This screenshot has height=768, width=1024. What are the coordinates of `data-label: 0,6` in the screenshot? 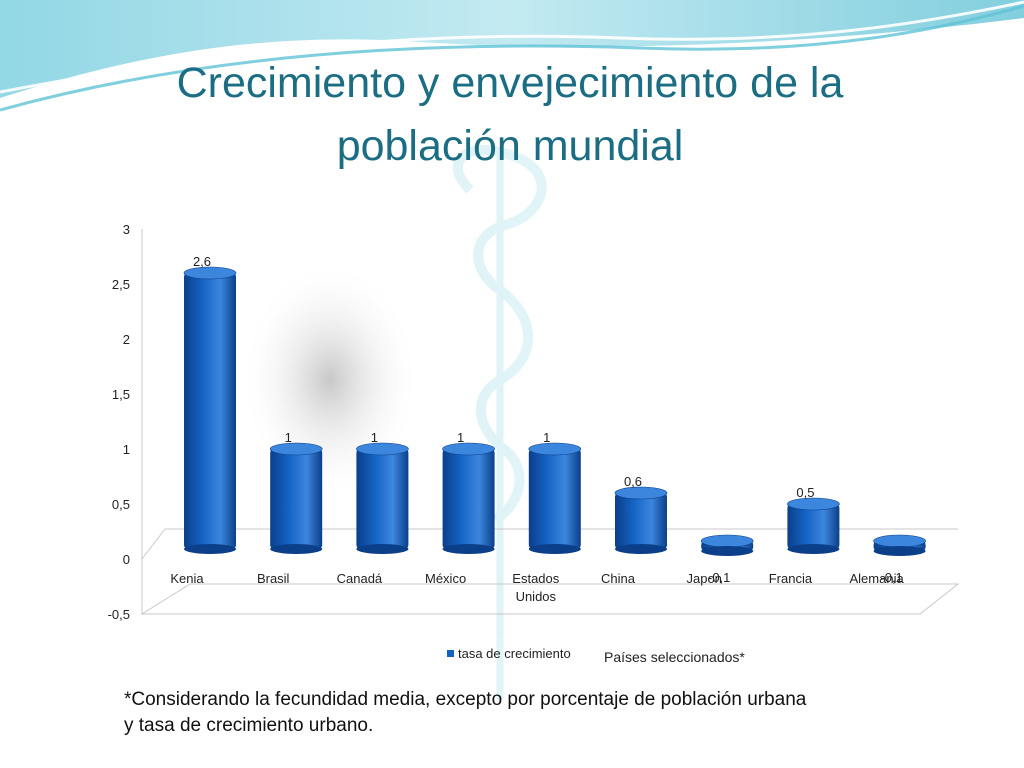 It's located at (633, 481).